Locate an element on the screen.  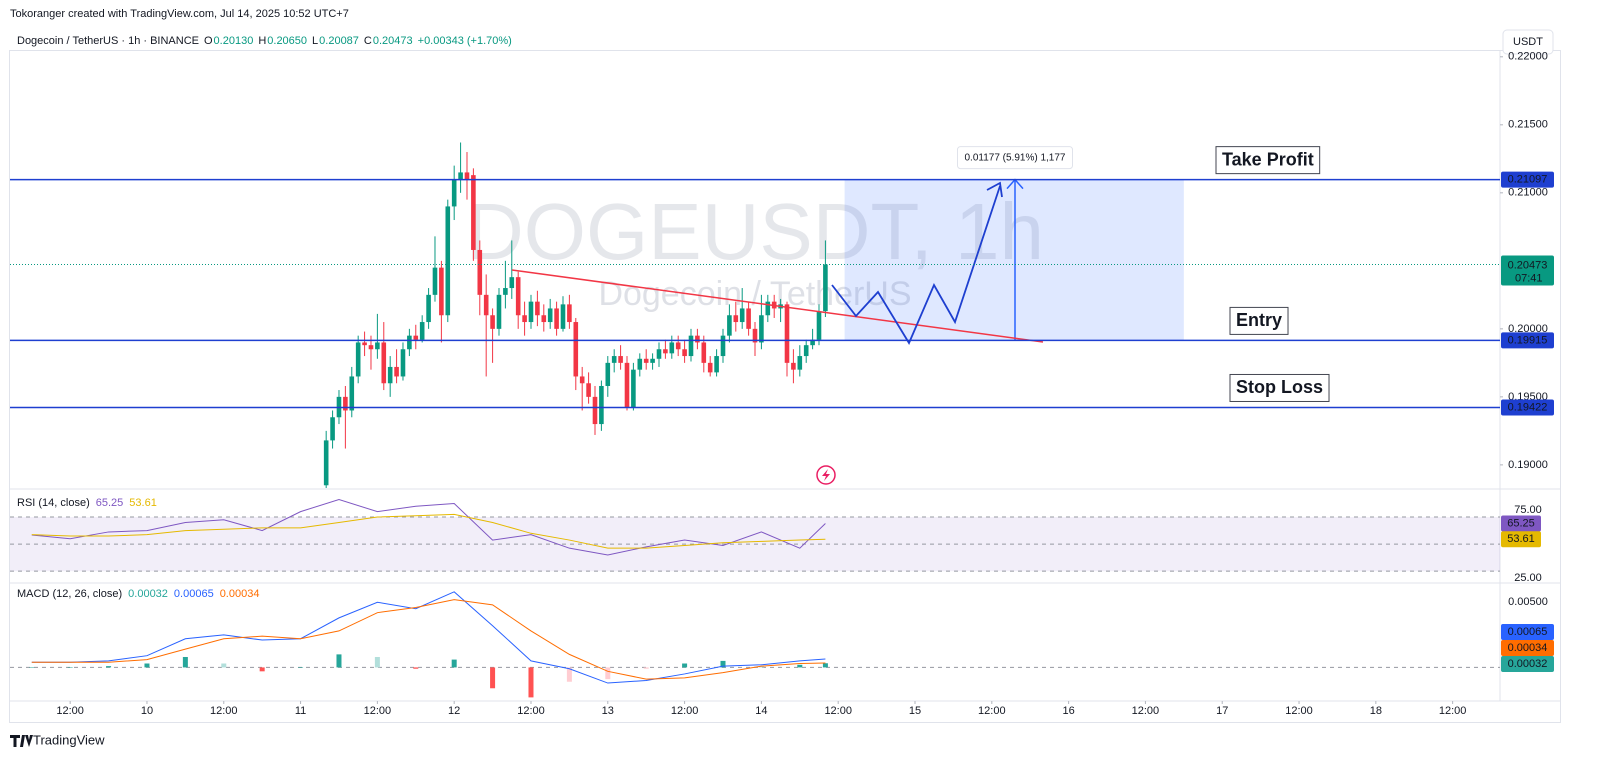
level-axis-label: 0.19915 is located at coordinates (1528, 340).